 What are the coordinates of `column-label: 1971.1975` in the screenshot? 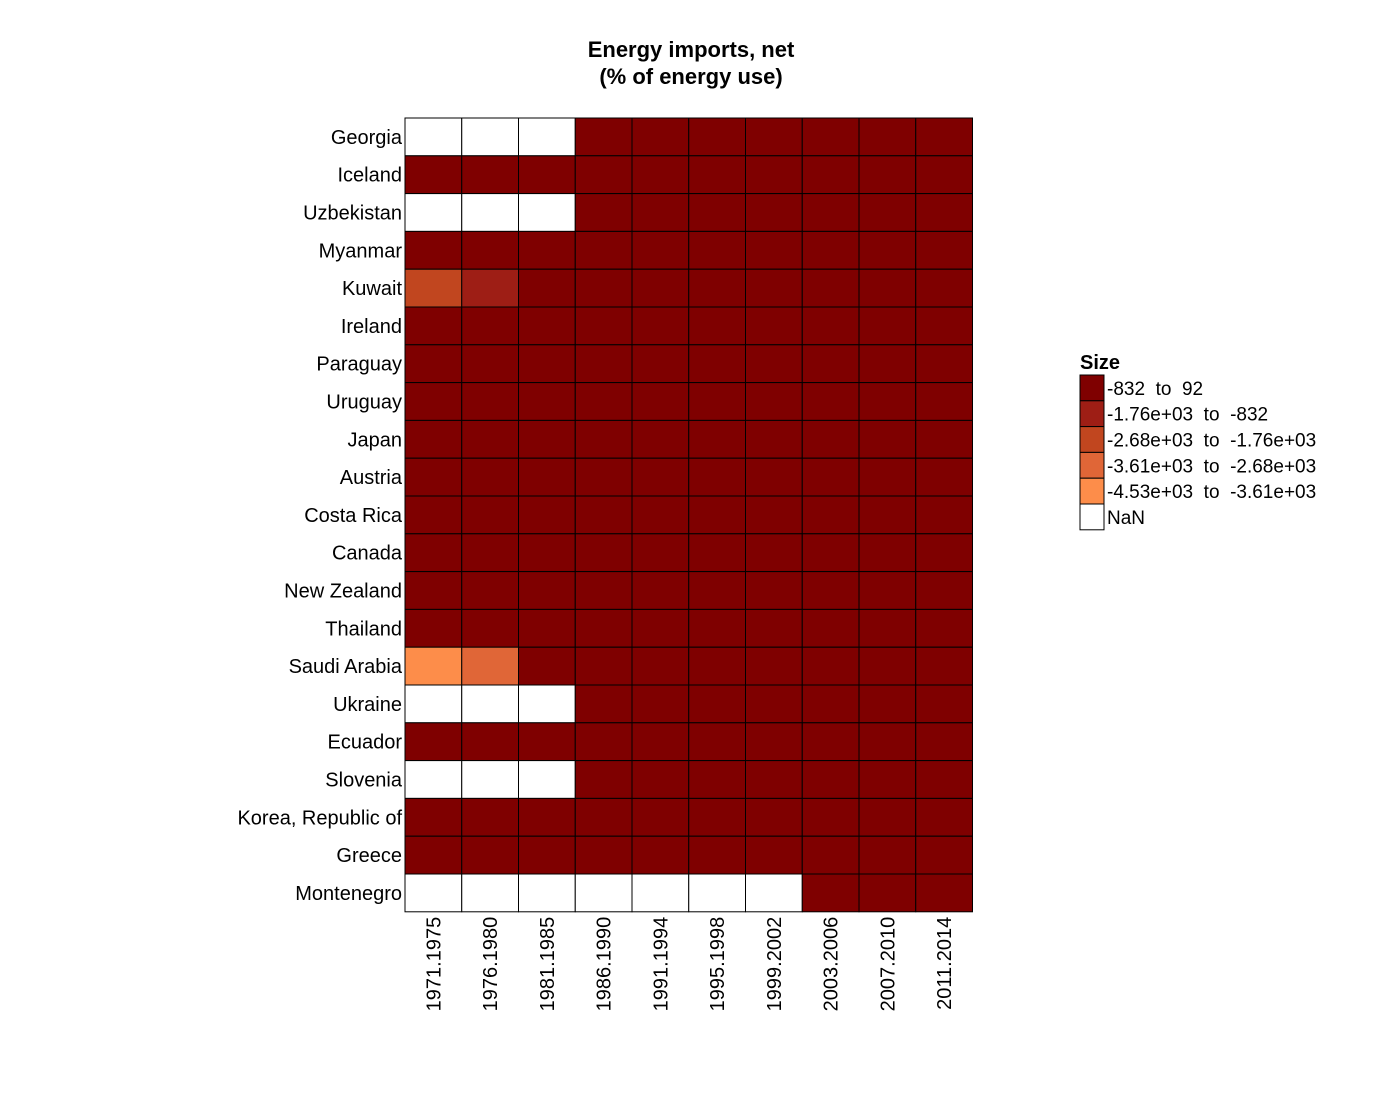 It's located at (434, 964).